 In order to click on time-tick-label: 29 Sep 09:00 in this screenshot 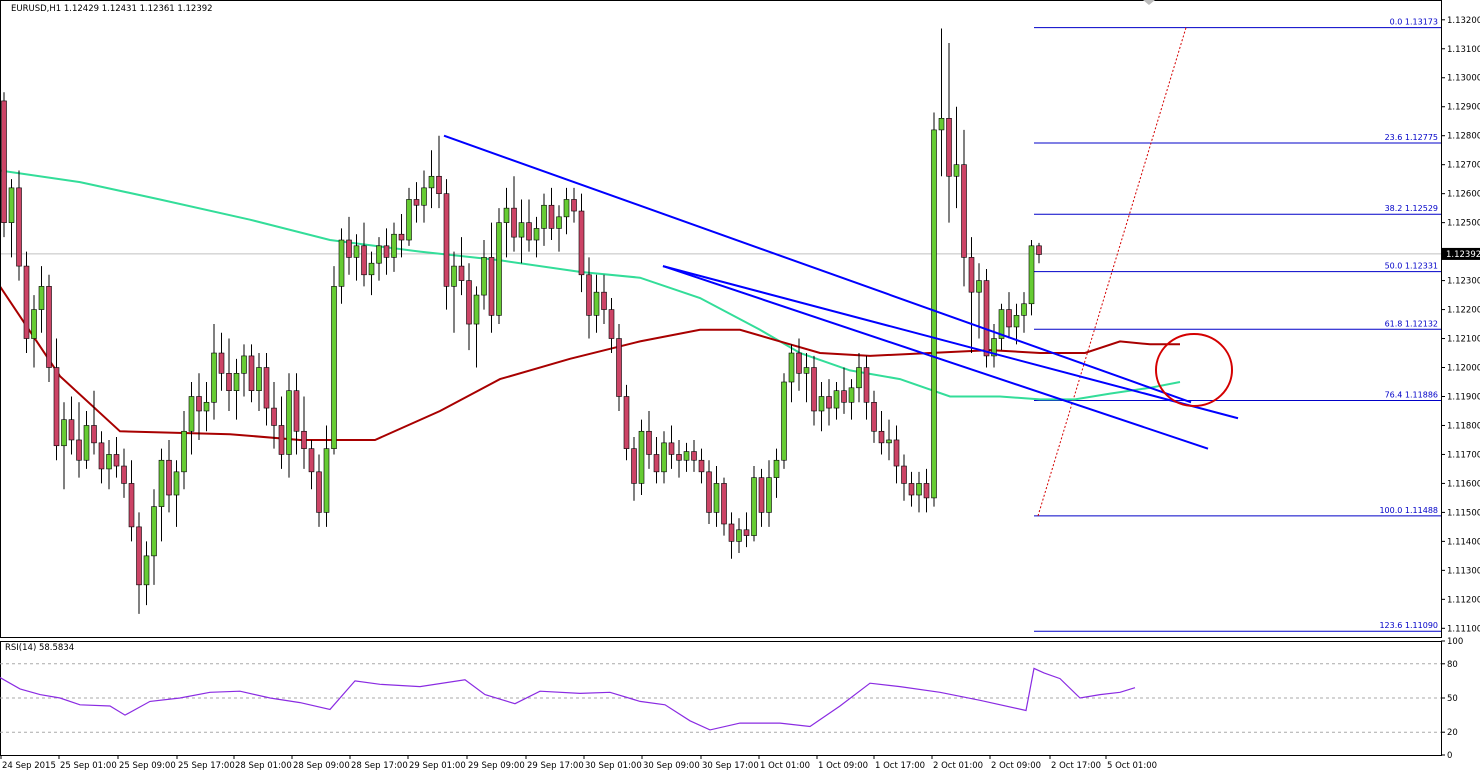, I will do `click(496, 766)`.